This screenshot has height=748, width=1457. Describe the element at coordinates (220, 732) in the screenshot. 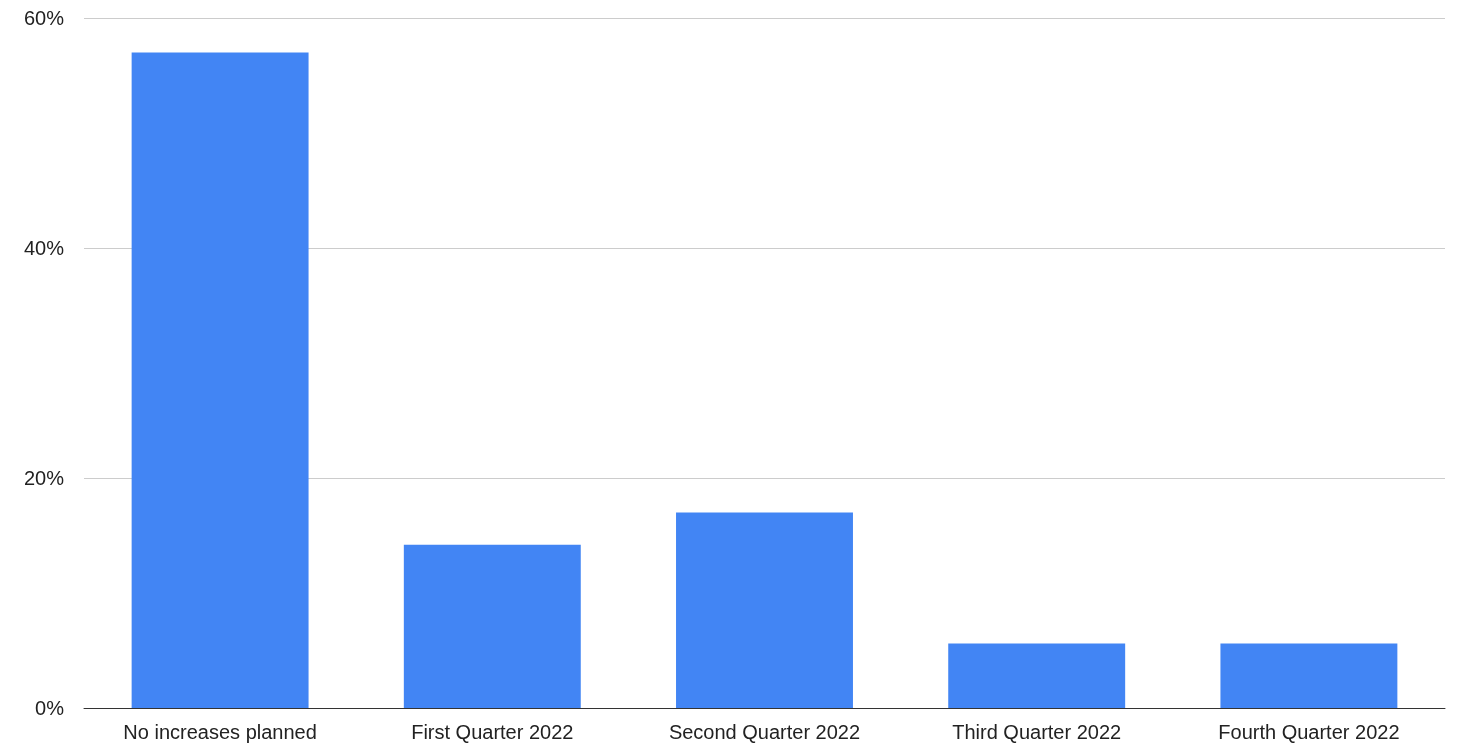

I see `x-tick-label: No increases planned` at that location.